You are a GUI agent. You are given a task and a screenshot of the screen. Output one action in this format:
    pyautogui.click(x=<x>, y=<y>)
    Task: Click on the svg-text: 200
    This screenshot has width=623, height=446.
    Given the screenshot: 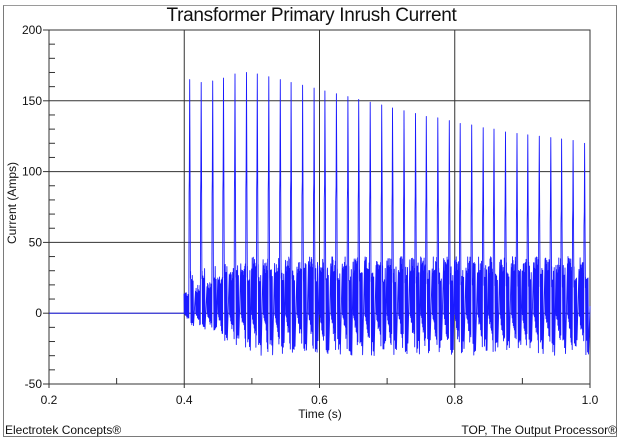 What is the action you would take?
    pyautogui.click(x=32, y=30)
    